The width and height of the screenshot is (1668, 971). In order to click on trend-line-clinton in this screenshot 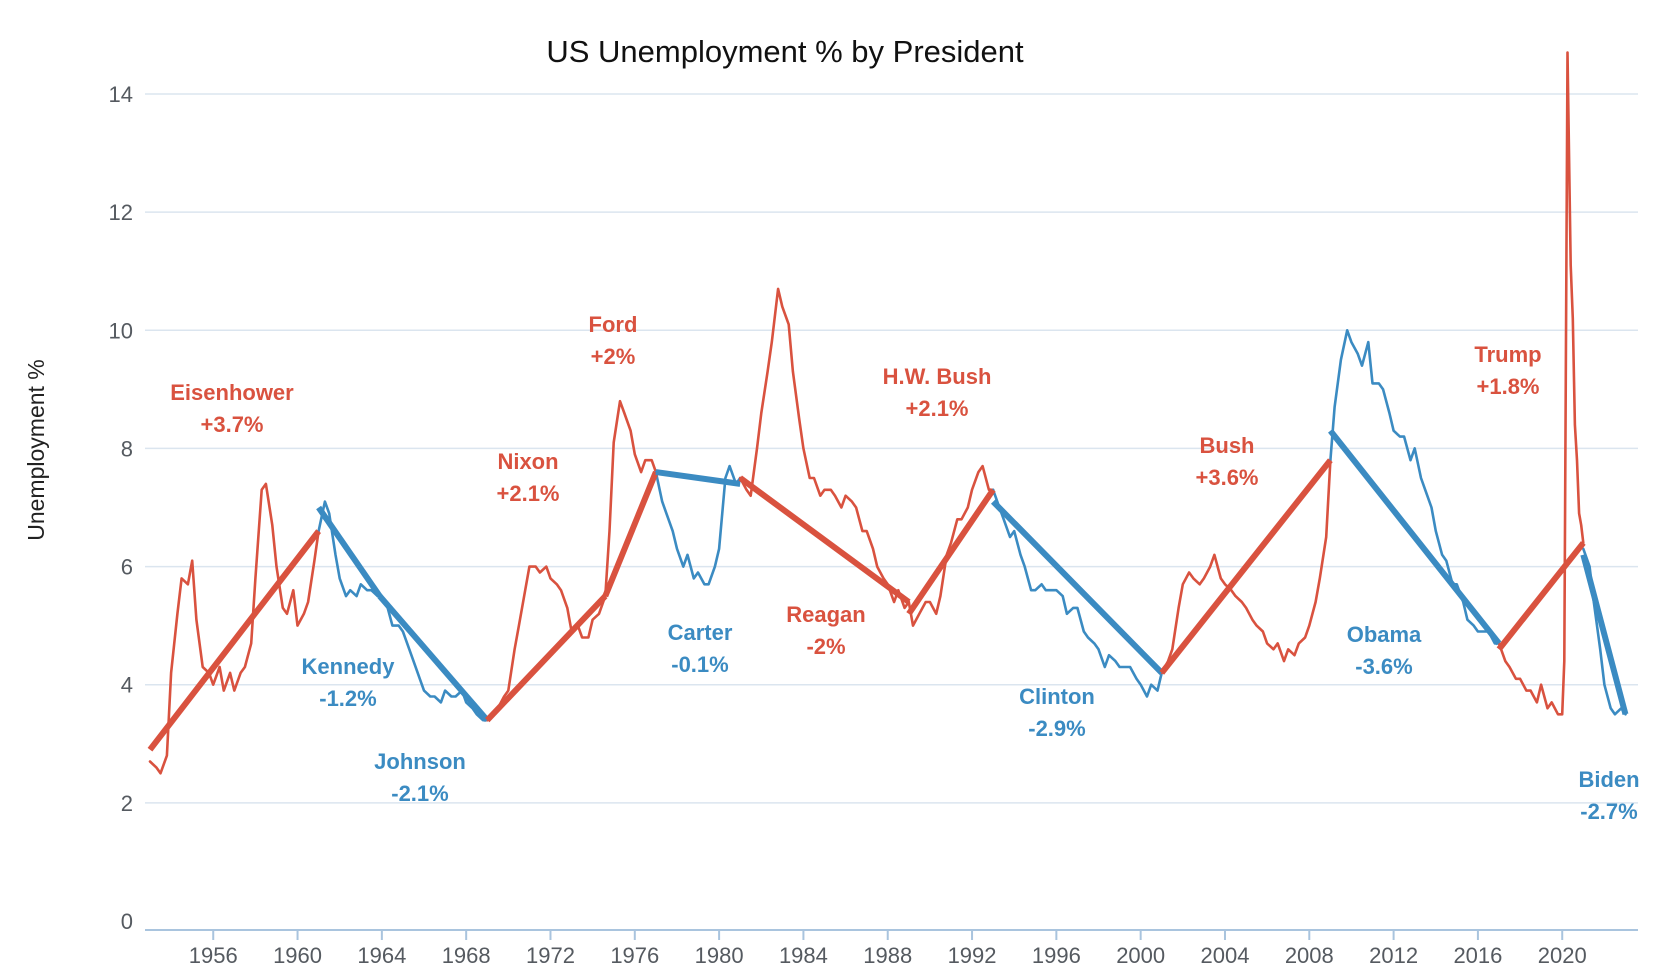, I will do `click(1077, 587)`.